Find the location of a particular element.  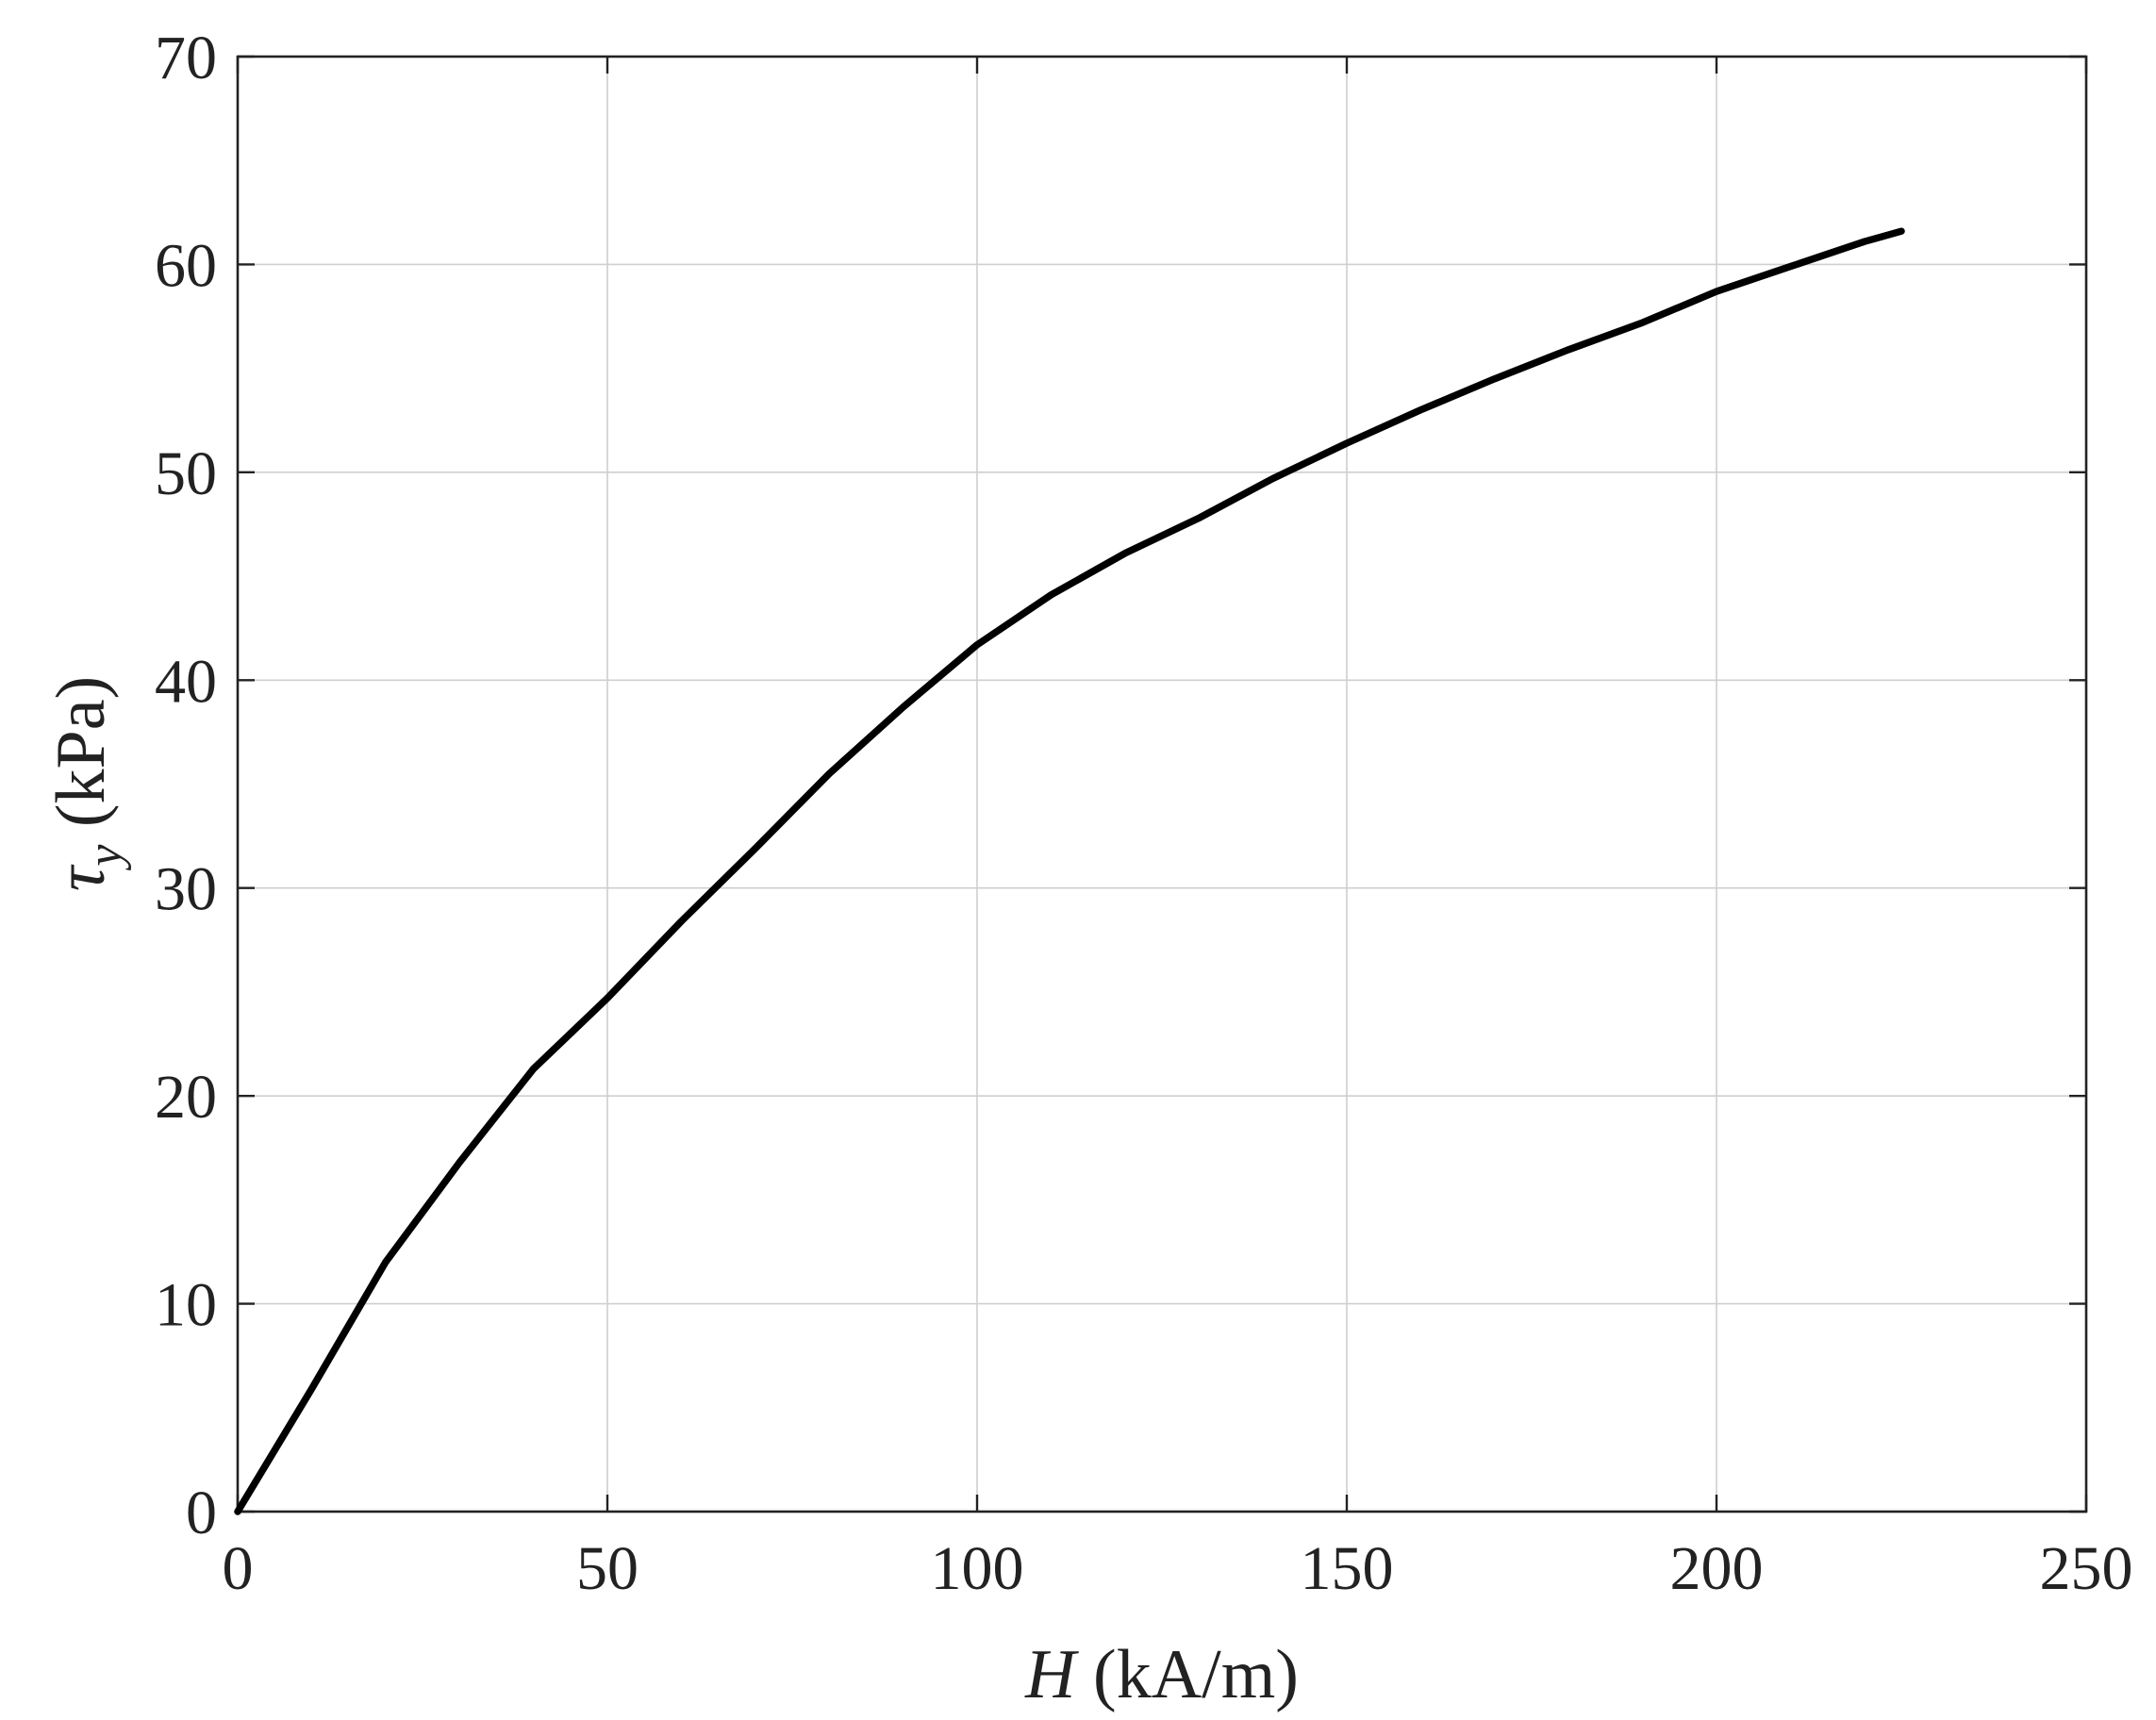

y-tick-label: 10 is located at coordinates (186, 1305).